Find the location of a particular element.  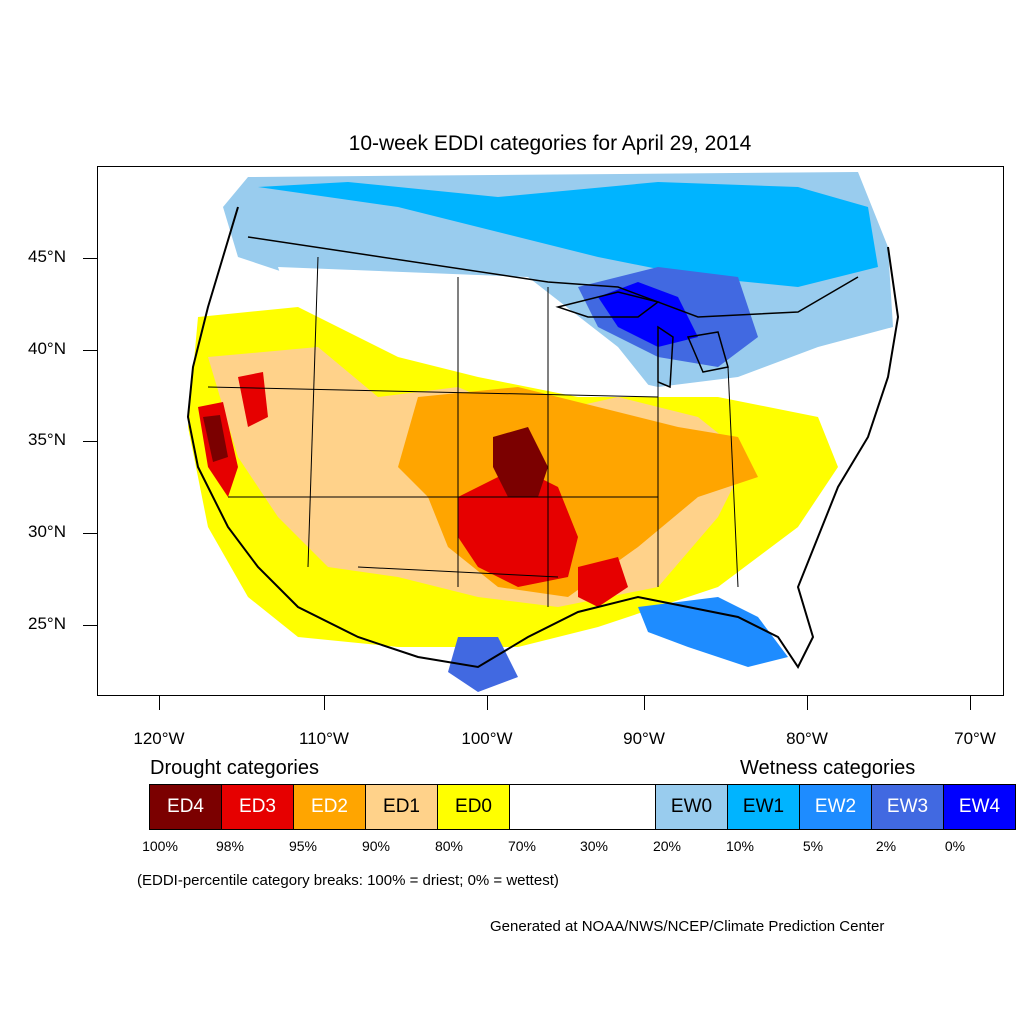

lon-label-110: 110°W is located at coordinates (324, 738).